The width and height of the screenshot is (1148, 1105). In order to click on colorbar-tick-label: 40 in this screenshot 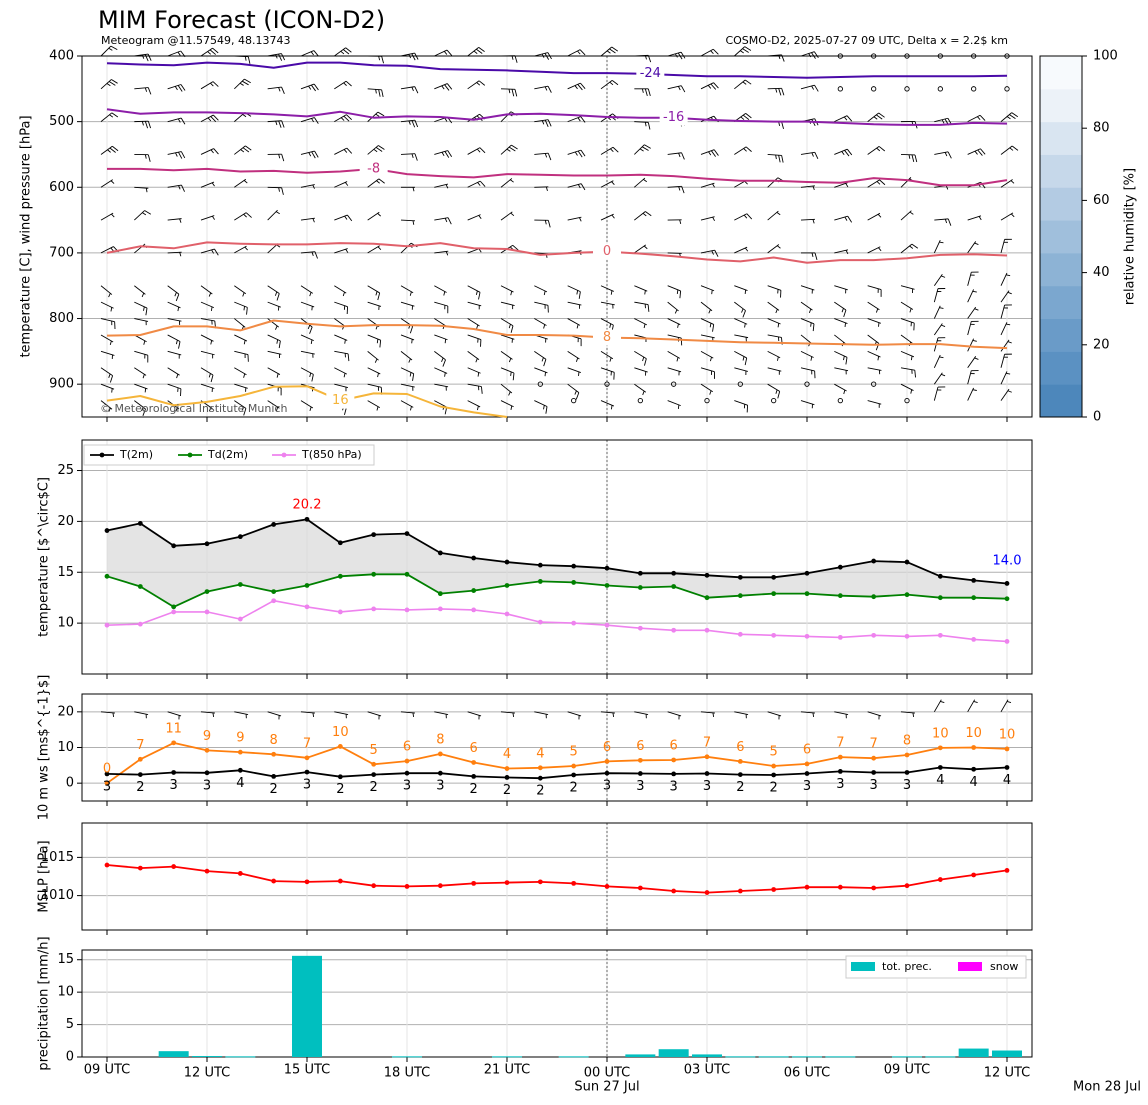, I will do `click(1101, 272)`.